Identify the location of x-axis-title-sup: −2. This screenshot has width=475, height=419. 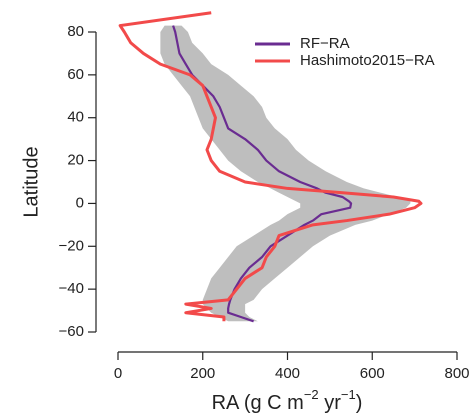
(311, 394).